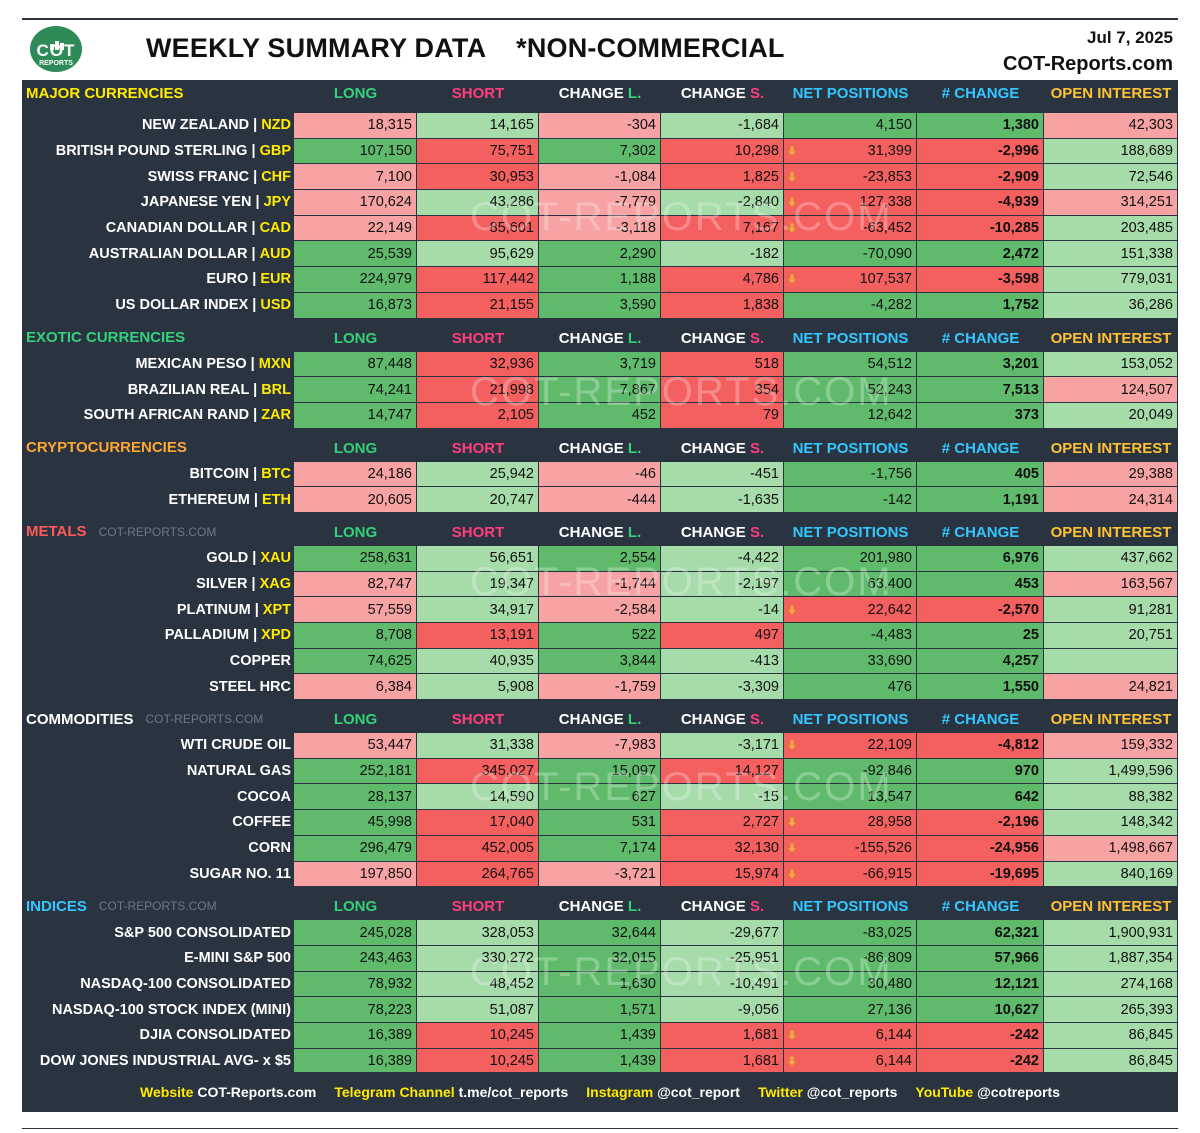 The image size is (1200, 1133). I want to click on net-change-value: 25, so click(980, 636).